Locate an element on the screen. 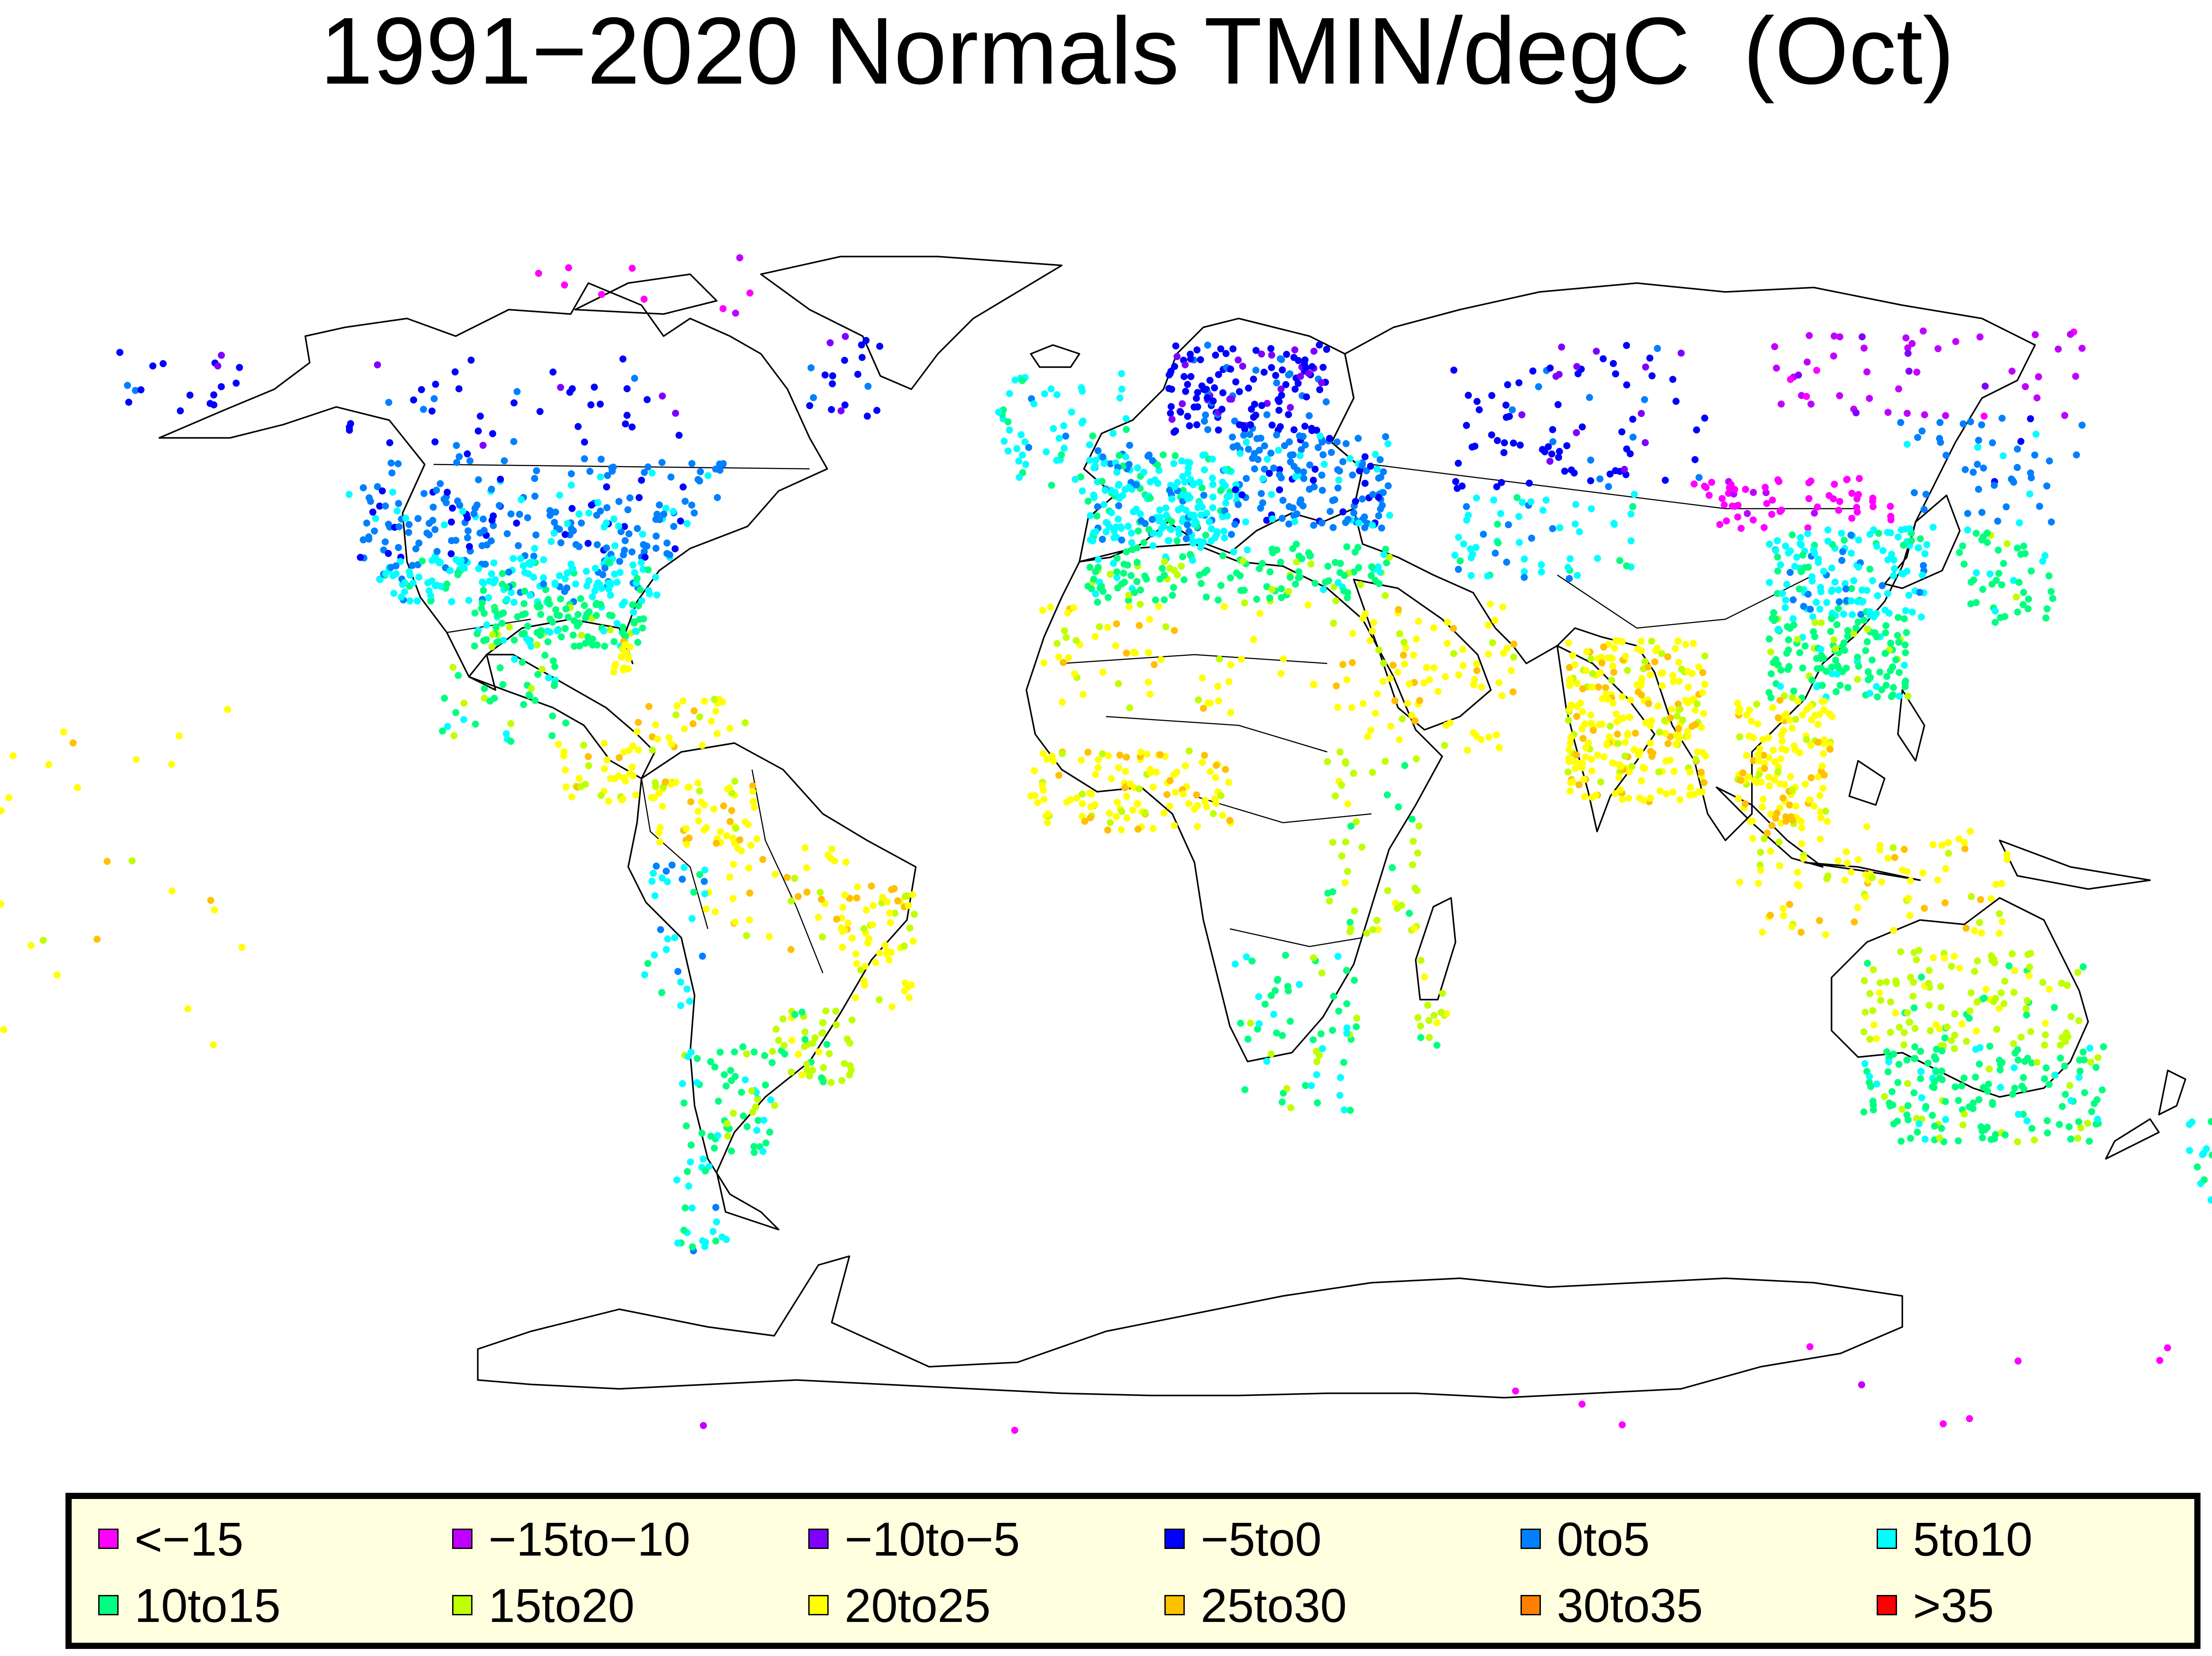 This screenshot has width=2212, height=1656. coast-india is located at coordinates (1606, 738).